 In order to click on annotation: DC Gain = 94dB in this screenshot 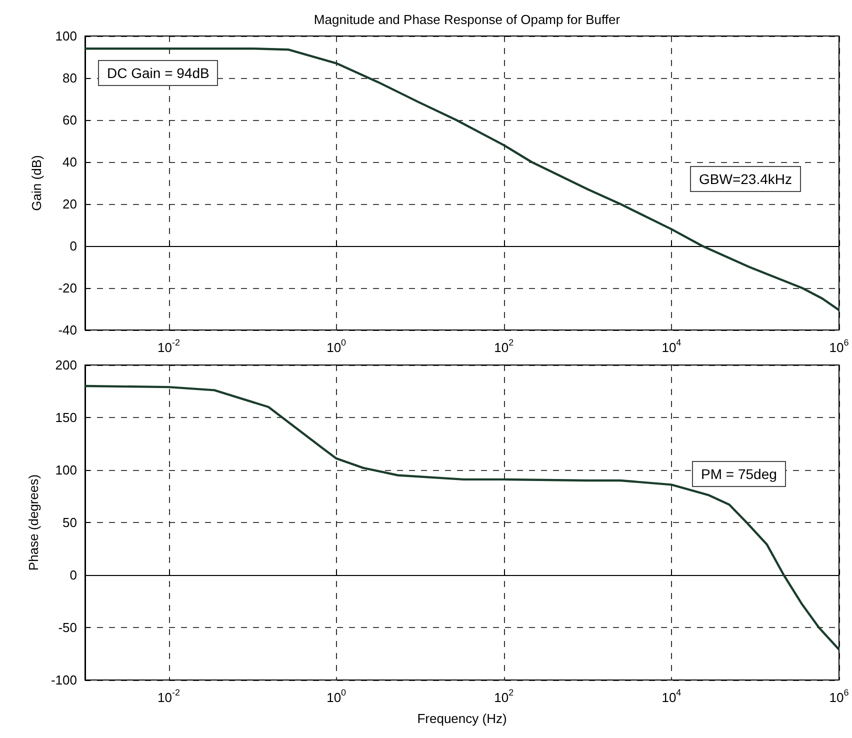, I will do `click(158, 73)`.